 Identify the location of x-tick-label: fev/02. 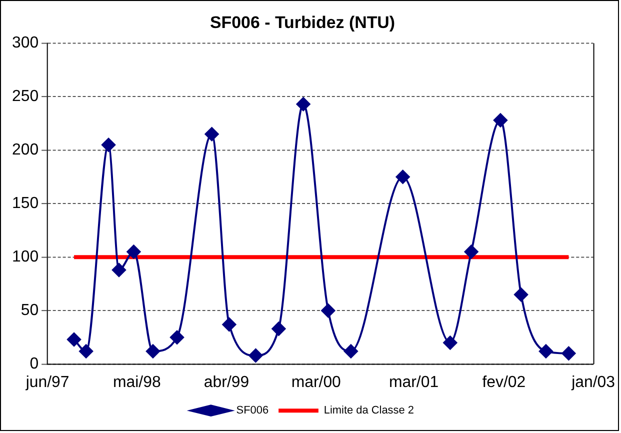
(504, 383).